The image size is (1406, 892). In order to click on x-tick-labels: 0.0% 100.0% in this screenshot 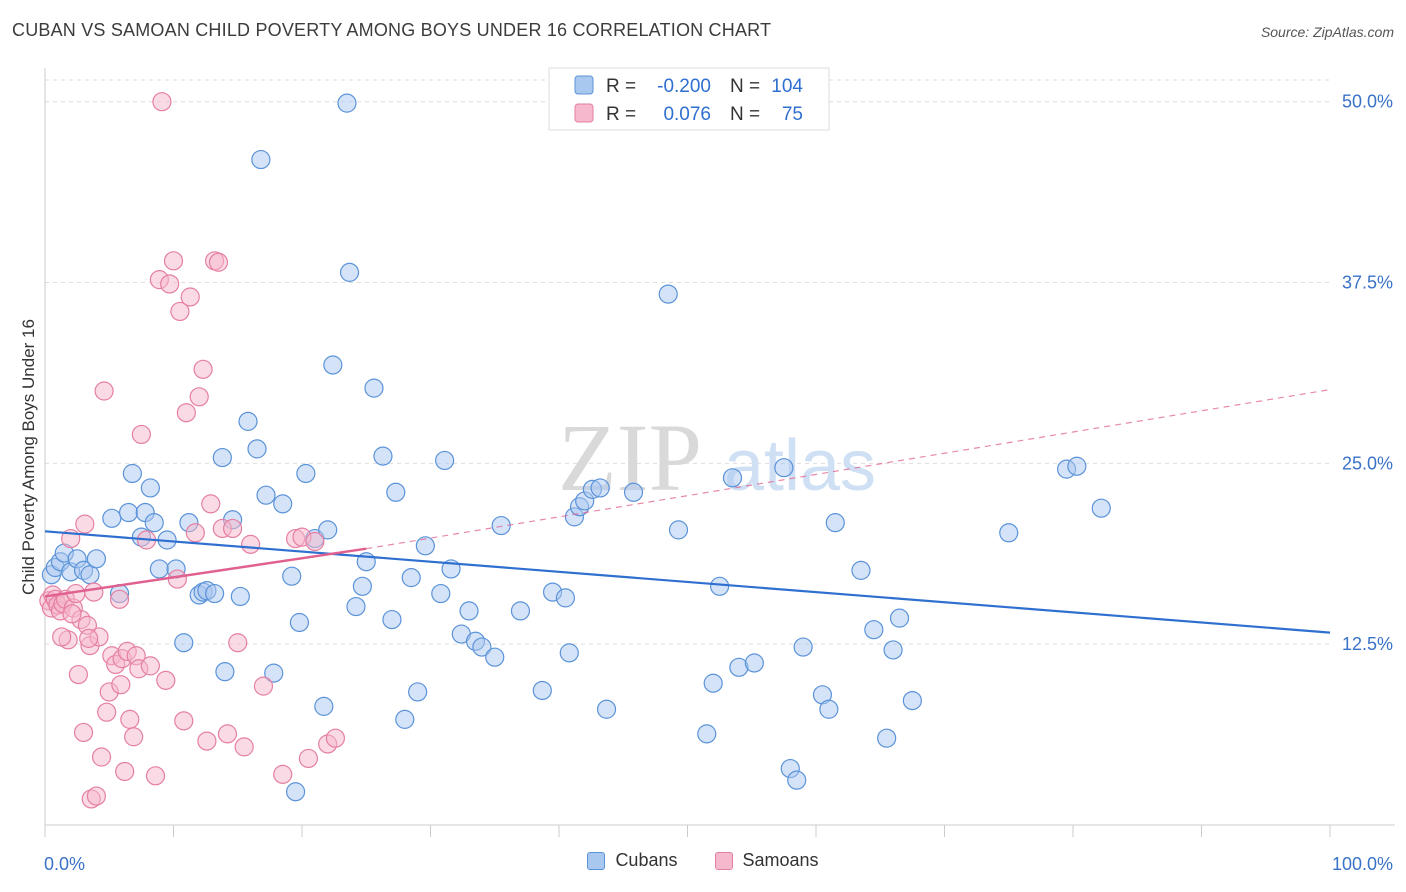, I will do `click(718, 864)`.